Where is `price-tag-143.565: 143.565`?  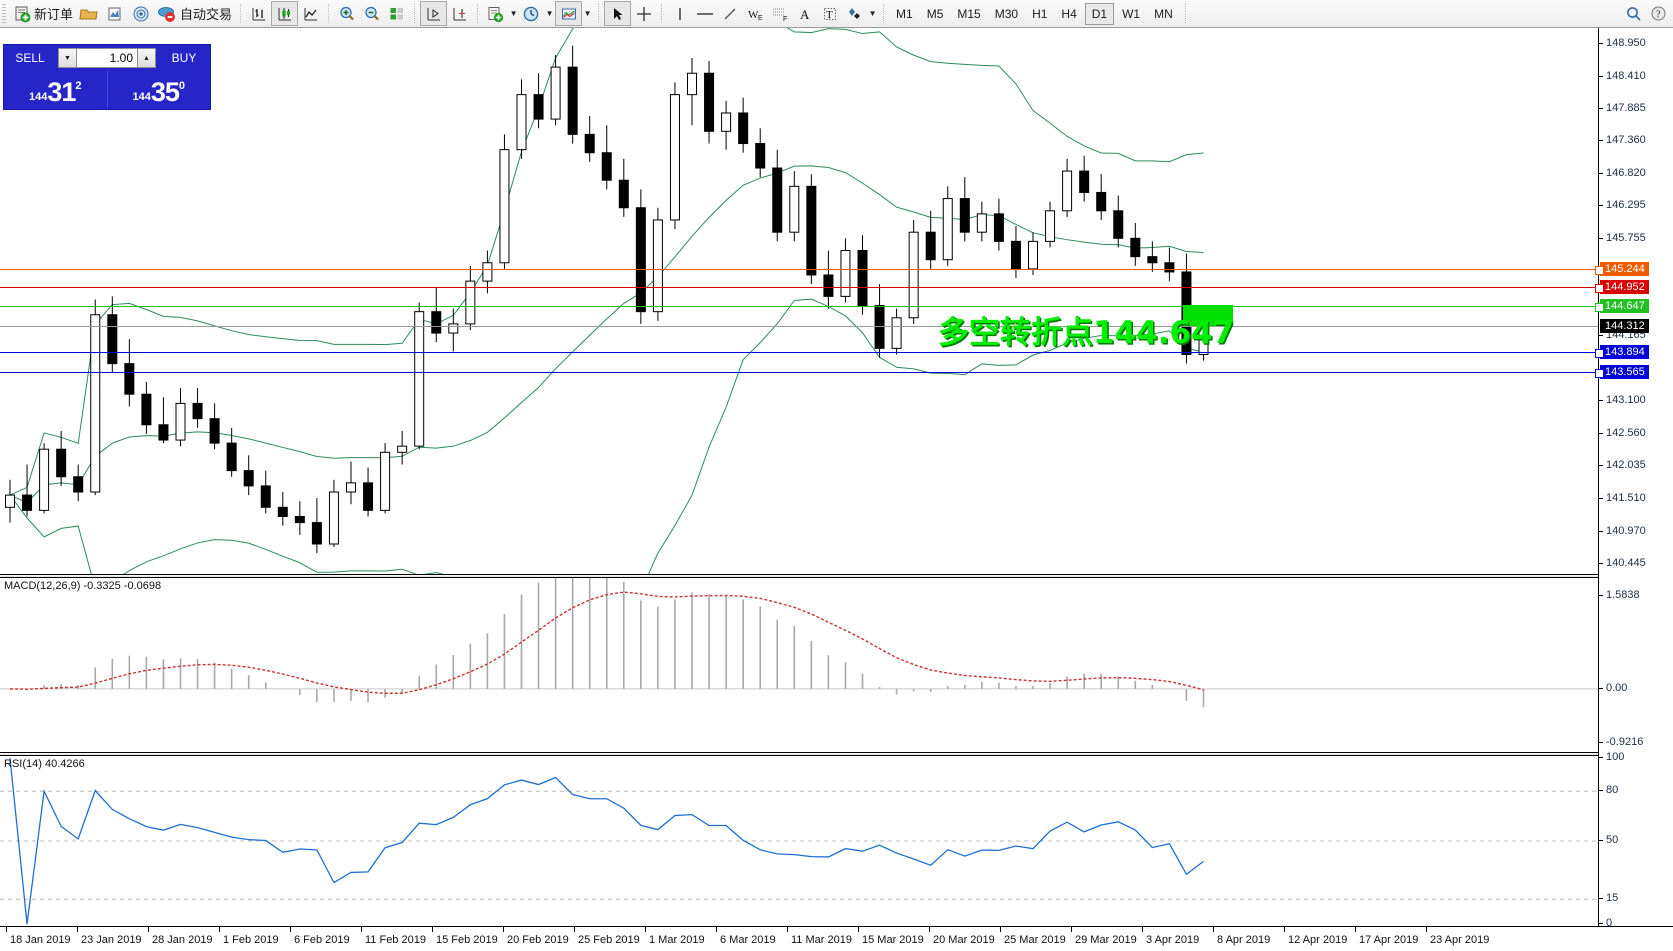
price-tag-143.565: 143.565 is located at coordinates (1624, 371).